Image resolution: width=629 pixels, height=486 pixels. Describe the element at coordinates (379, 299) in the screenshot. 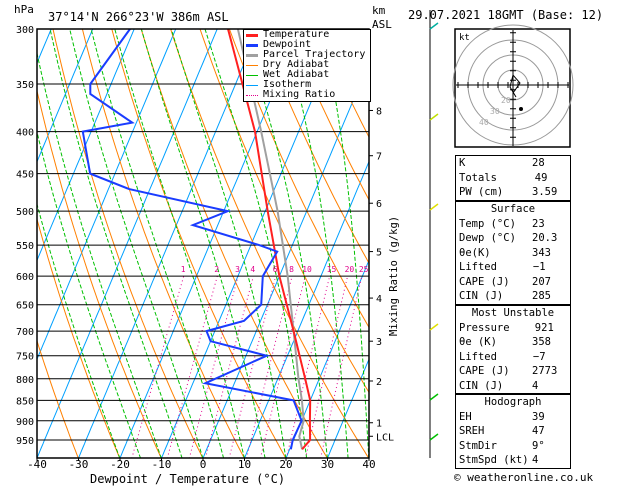

I see `km-tick-label: 4` at that location.